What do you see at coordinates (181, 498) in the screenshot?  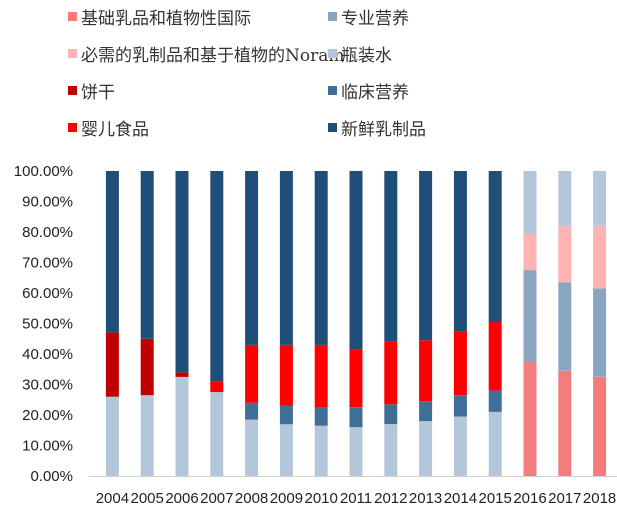 I see `x-tick-label: 2006` at bounding box center [181, 498].